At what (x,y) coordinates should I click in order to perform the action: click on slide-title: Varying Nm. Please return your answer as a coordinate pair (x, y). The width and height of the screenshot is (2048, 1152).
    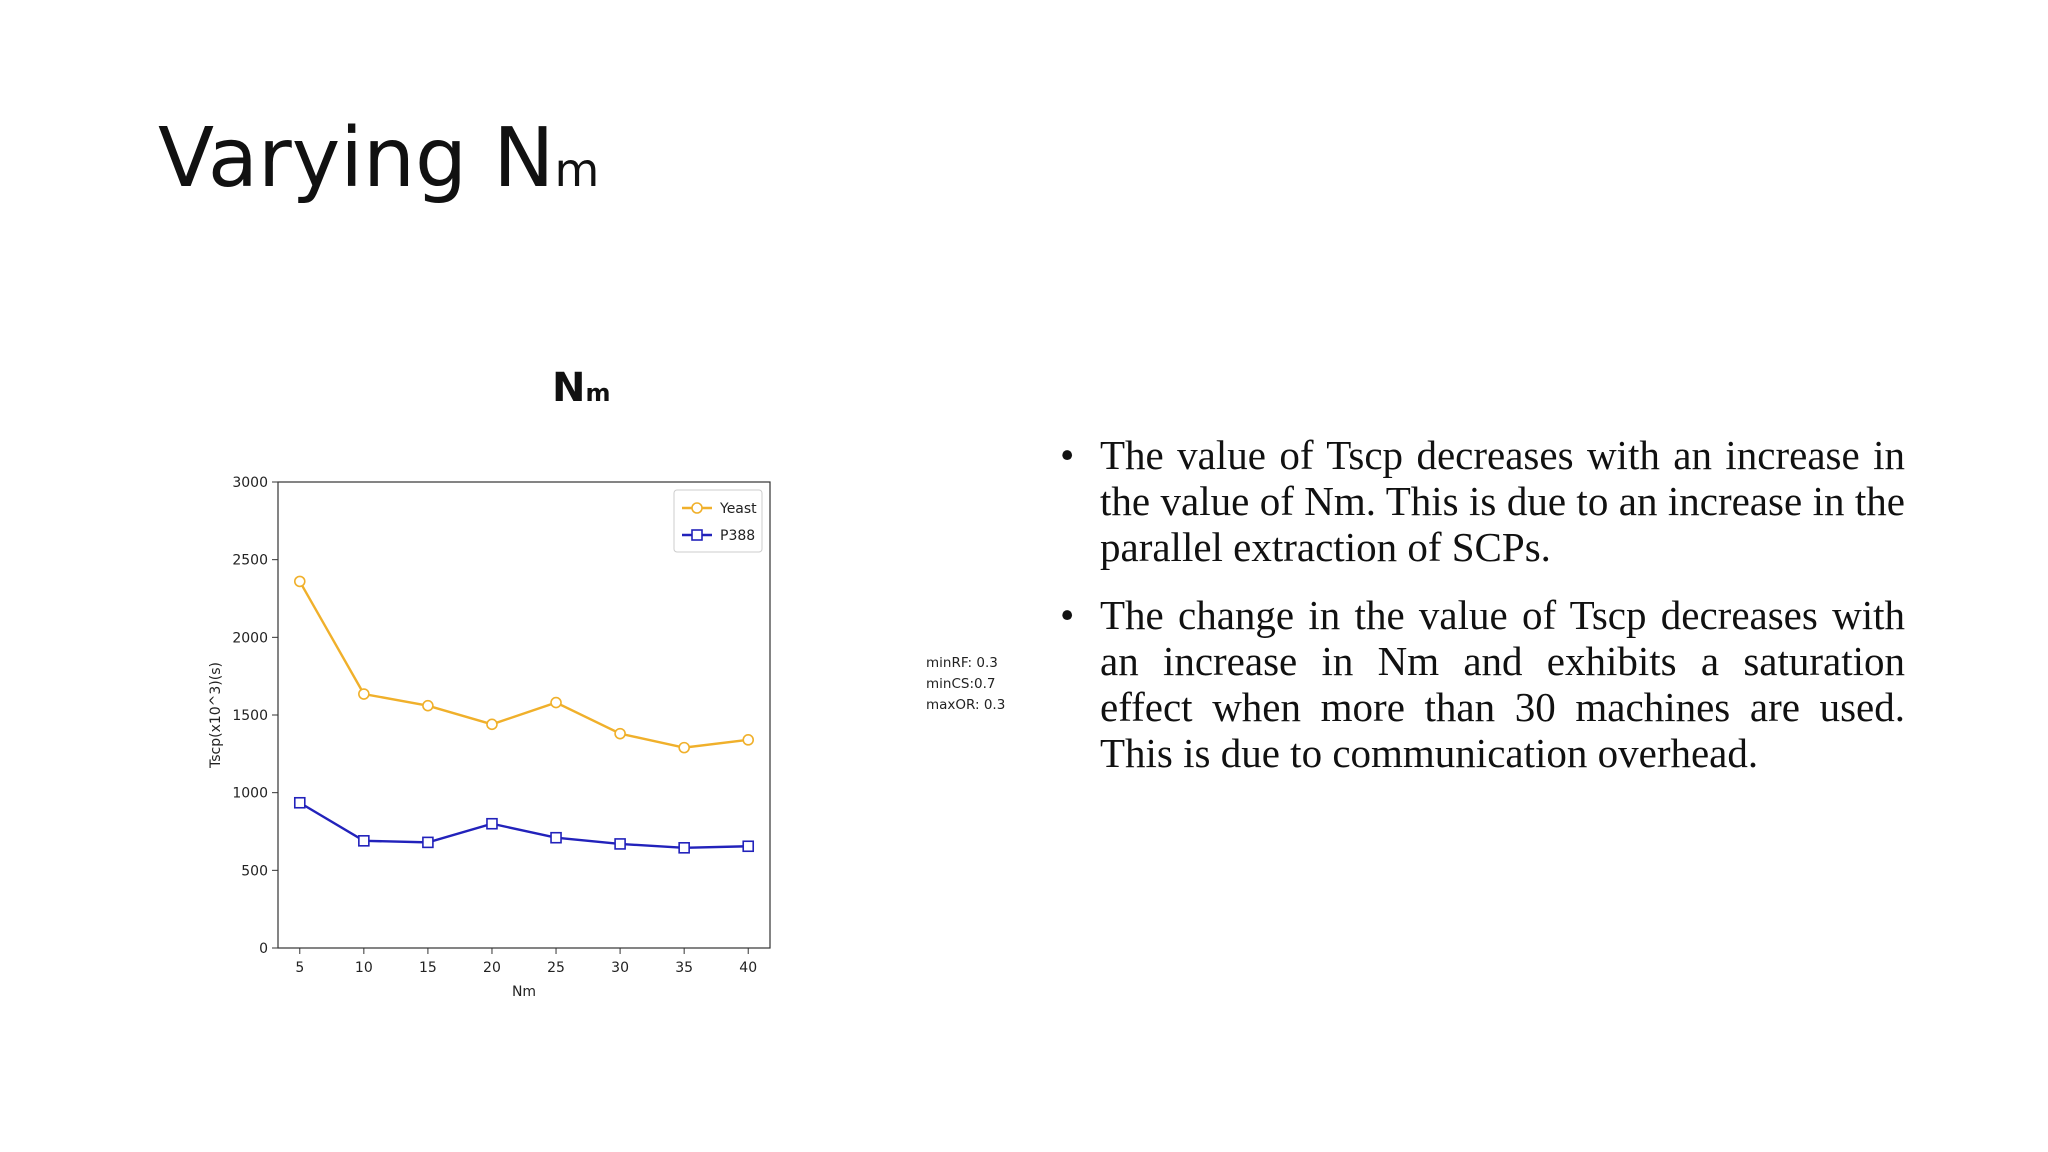
    Looking at the image, I should click on (378, 159).